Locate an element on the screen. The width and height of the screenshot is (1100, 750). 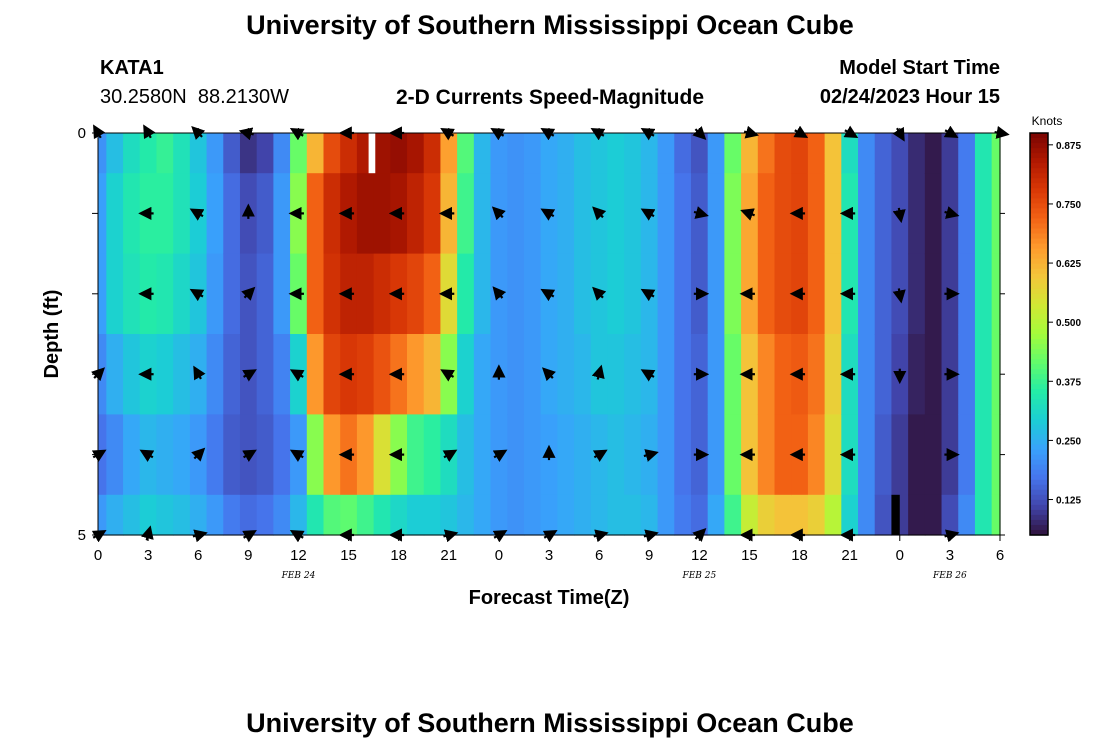
x-tick-label: 21 is located at coordinates (448, 555).